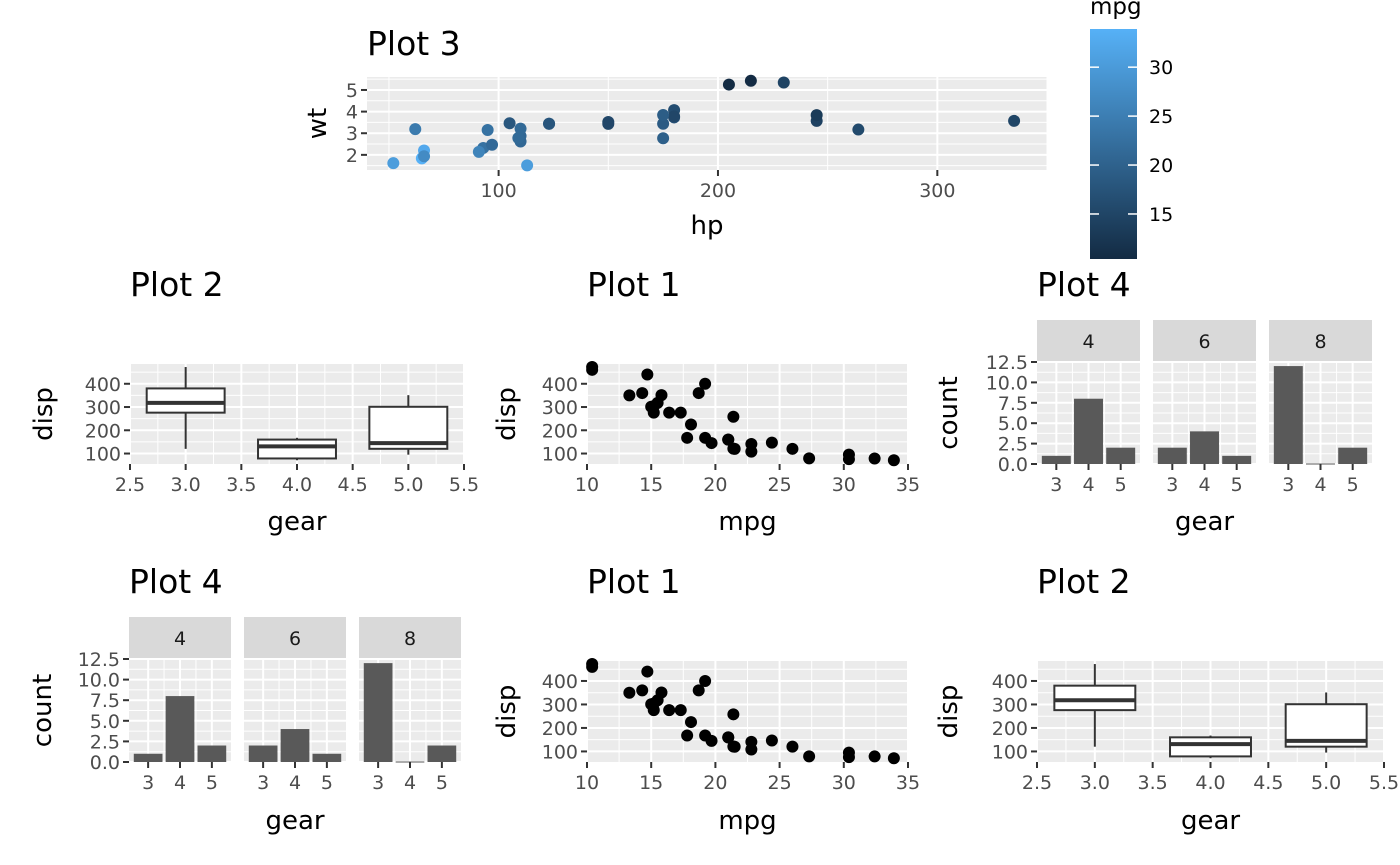  Describe the element at coordinates (1010, 682) in the screenshot. I see `y-tick-label: 400` at that location.